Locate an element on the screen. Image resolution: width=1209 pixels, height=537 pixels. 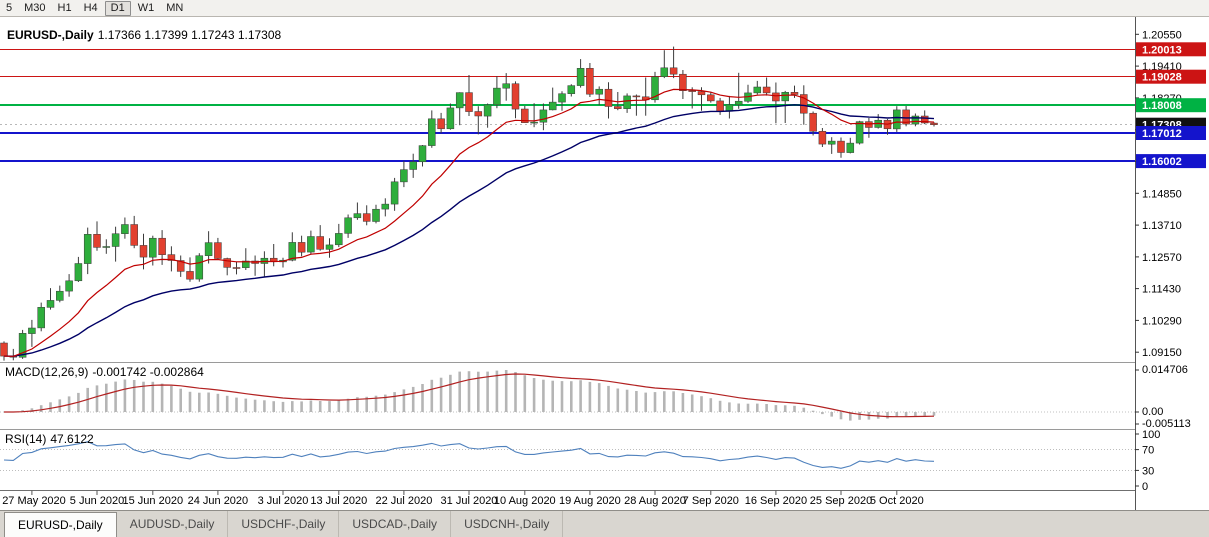
timeframe-button-D1: D1 is located at coordinates (117, 8).